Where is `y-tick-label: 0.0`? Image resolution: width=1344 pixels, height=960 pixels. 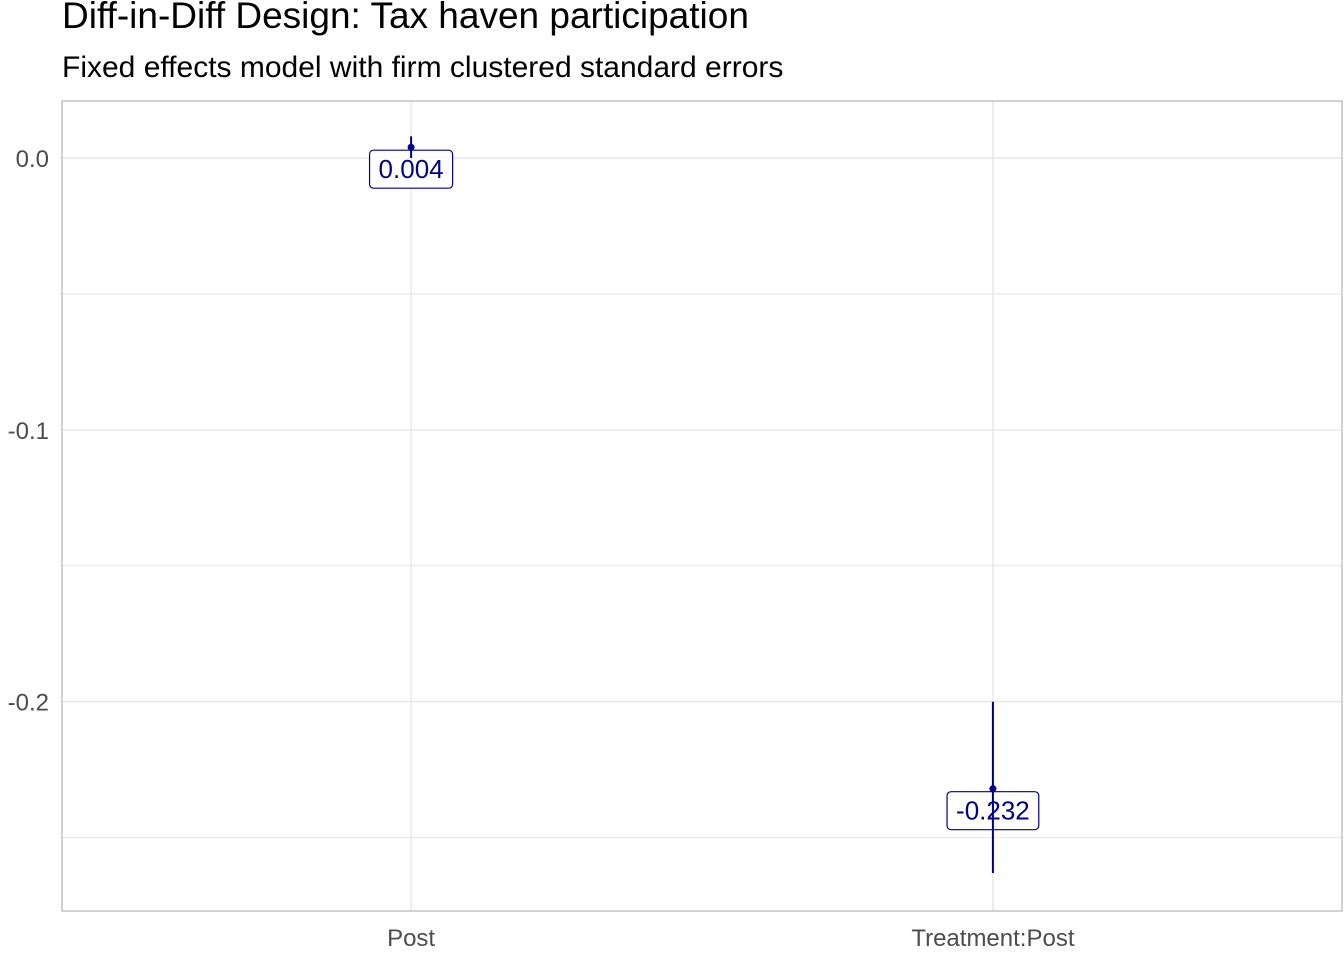
y-tick-label: 0.0 is located at coordinates (32, 159).